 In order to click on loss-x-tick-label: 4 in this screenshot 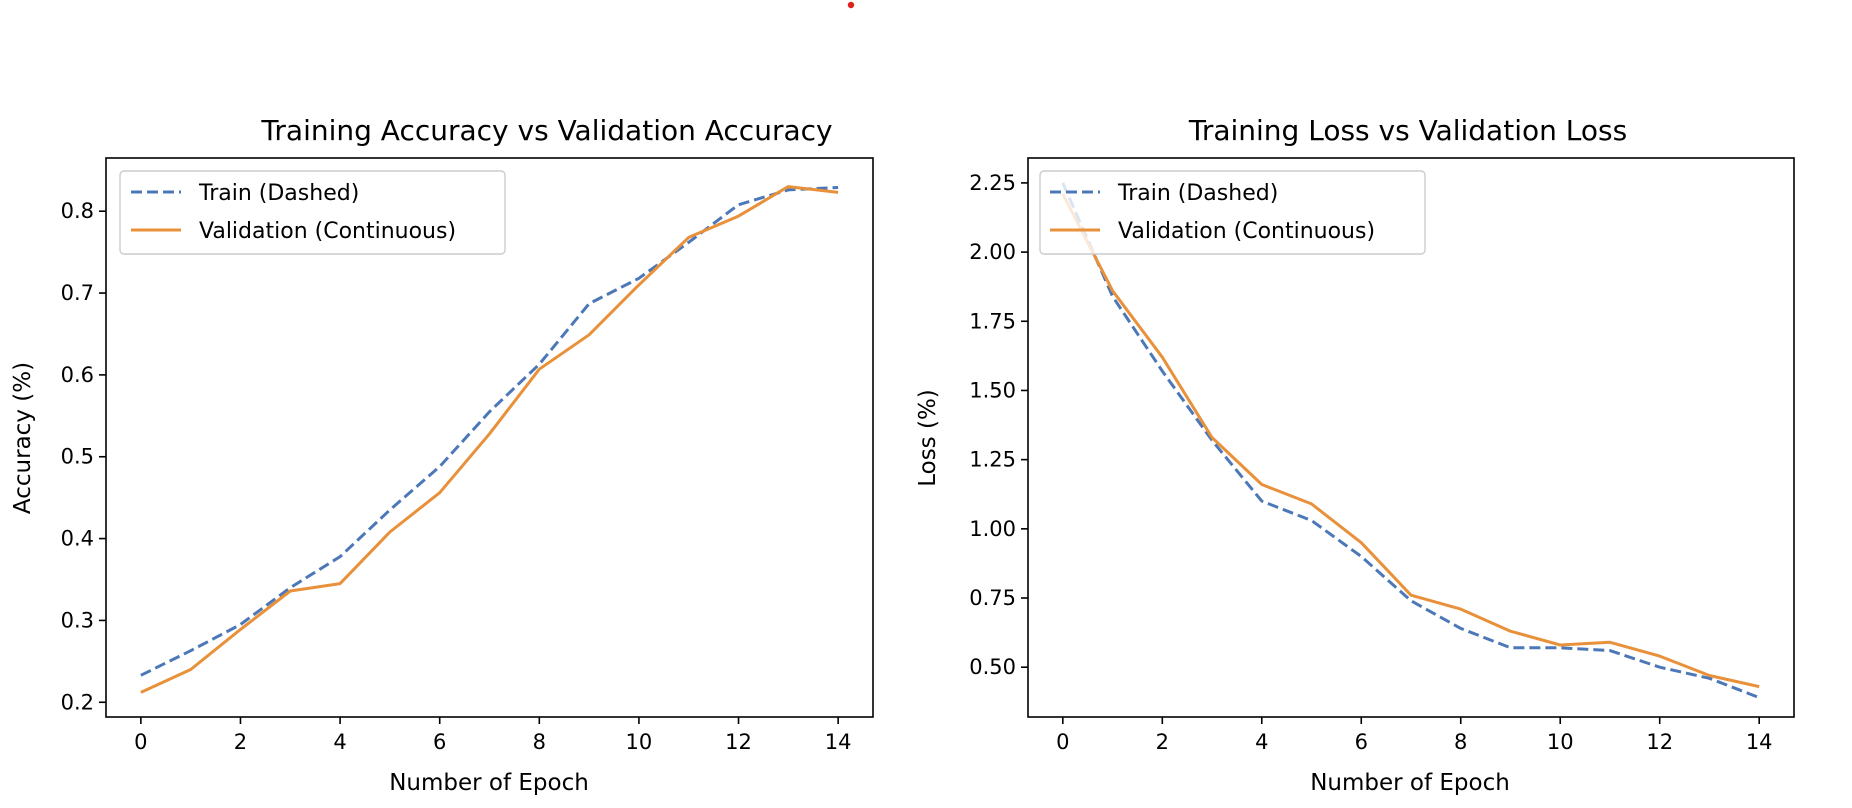, I will do `click(1261, 742)`.